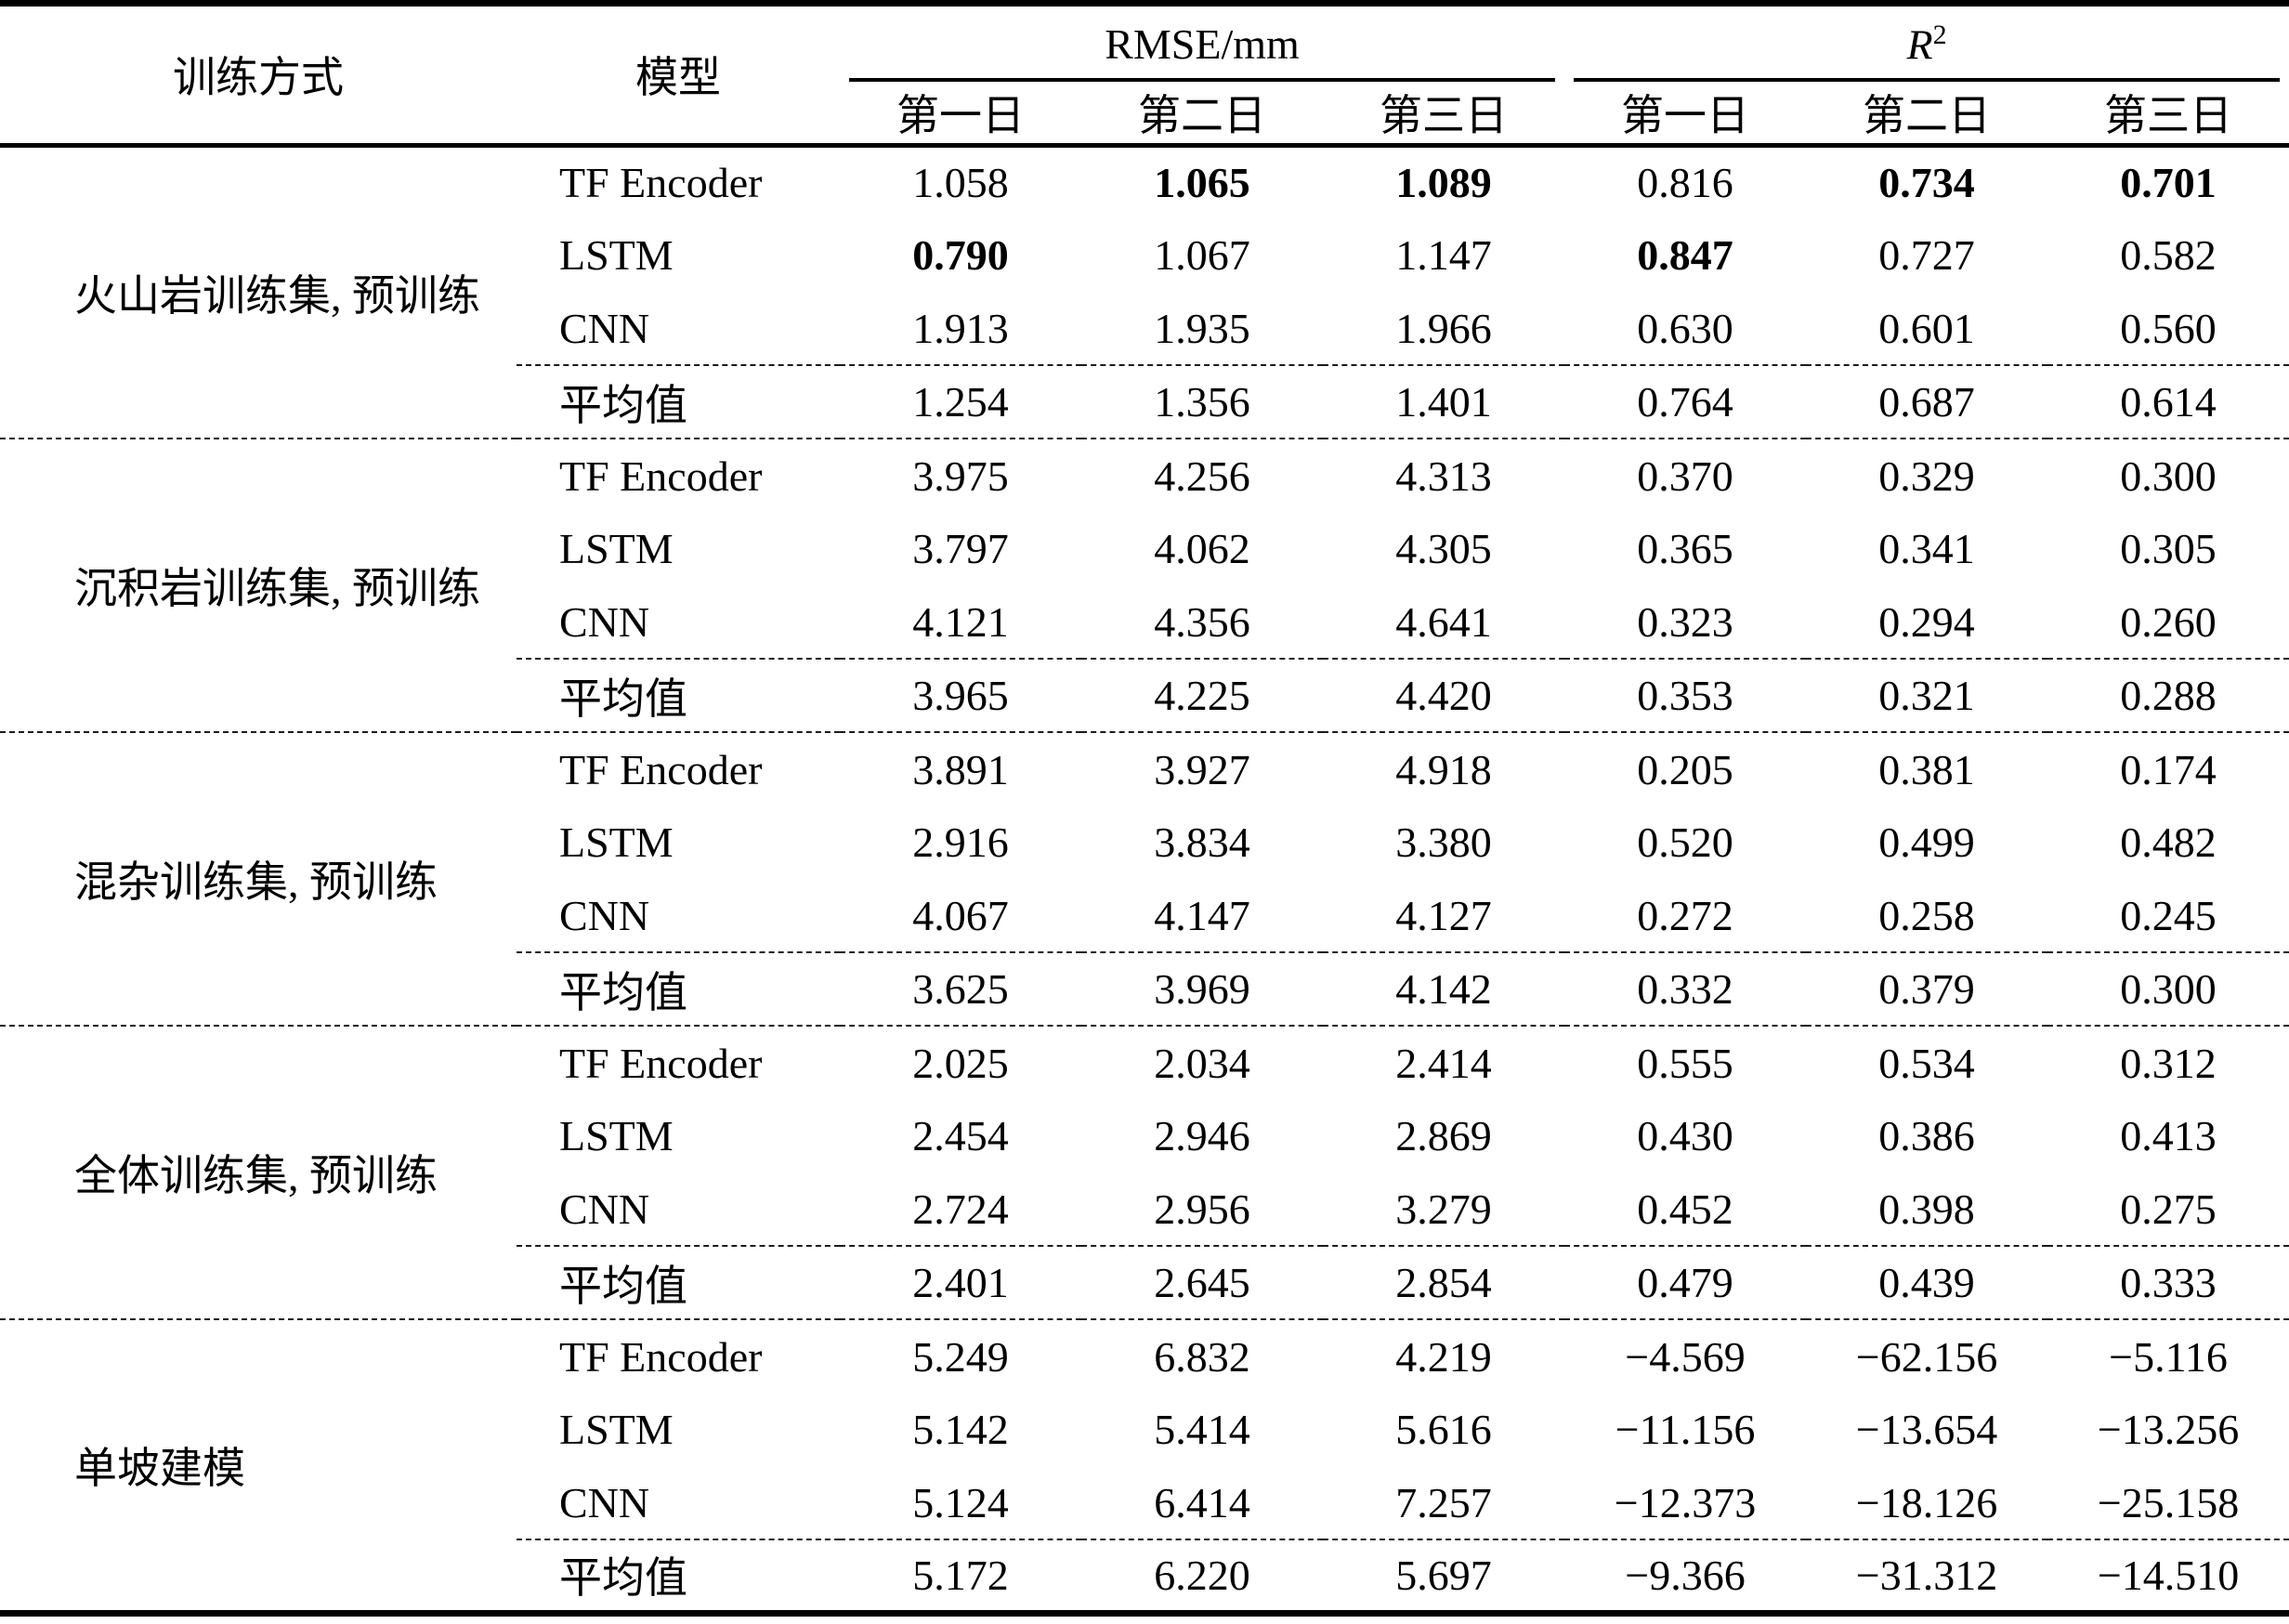  Describe the element at coordinates (1685, 989) in the screenshot. I see `value-cell: 0.332` at that location.